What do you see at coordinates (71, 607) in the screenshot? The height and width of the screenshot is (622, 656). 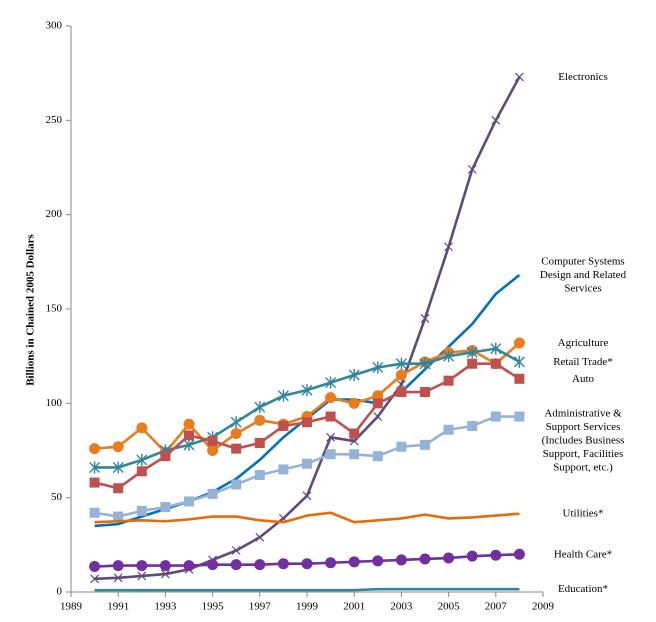 I see `x-tick-label: 1989` at bounding box center [71, 607].